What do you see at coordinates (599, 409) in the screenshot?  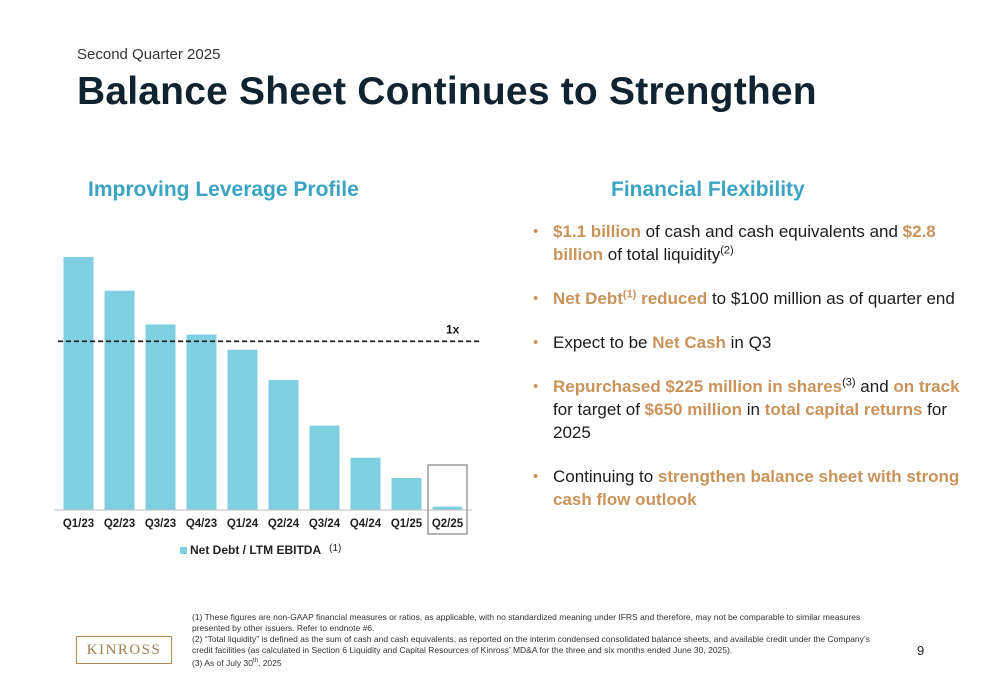 I see `bullet-text: for target of` at bounding box center [599, 409].